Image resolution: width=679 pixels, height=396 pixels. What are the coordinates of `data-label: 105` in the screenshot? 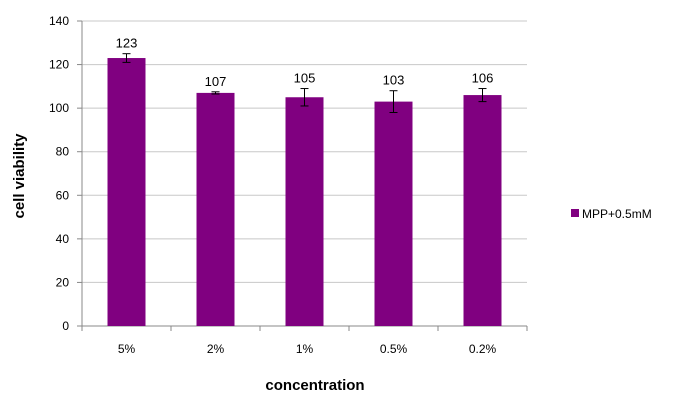 It's located at (305, 78).